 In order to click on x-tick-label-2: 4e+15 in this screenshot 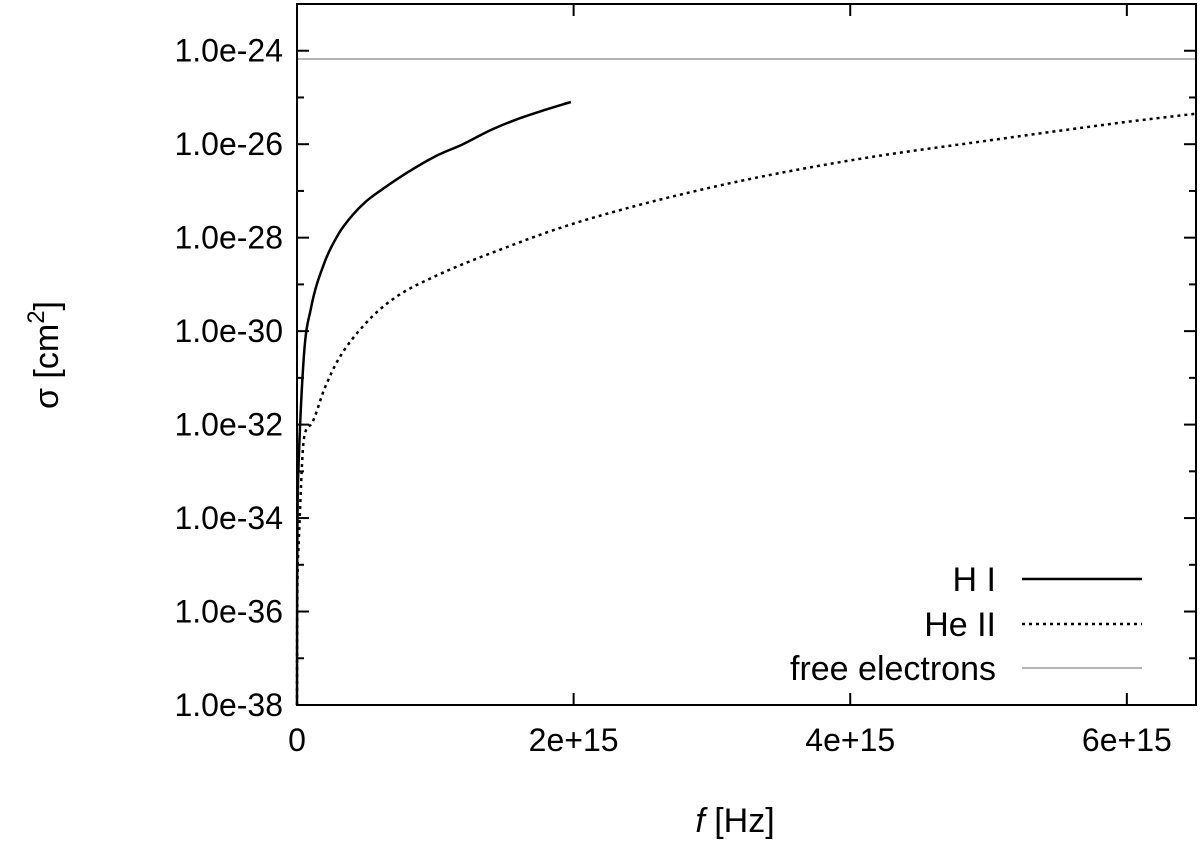, I will do `click(850, 740)`.